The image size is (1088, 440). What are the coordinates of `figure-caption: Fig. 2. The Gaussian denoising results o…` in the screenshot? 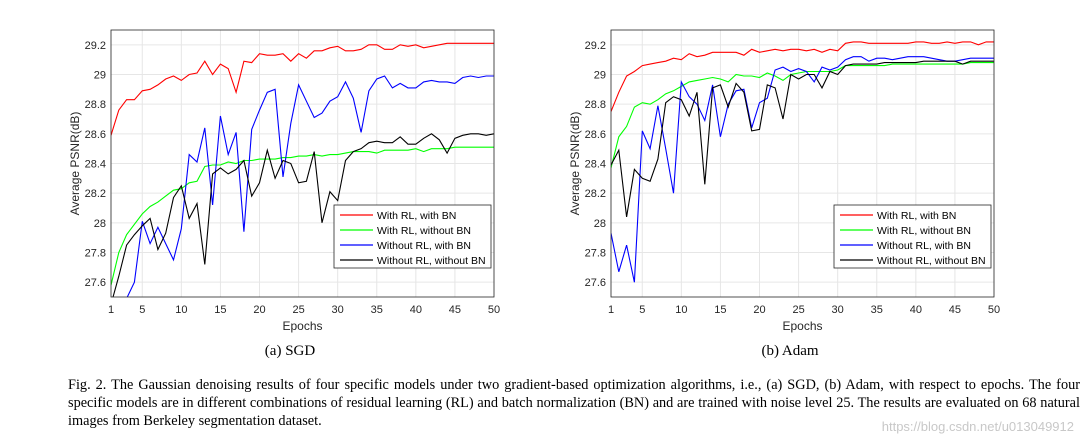 It's located at (574, 403).